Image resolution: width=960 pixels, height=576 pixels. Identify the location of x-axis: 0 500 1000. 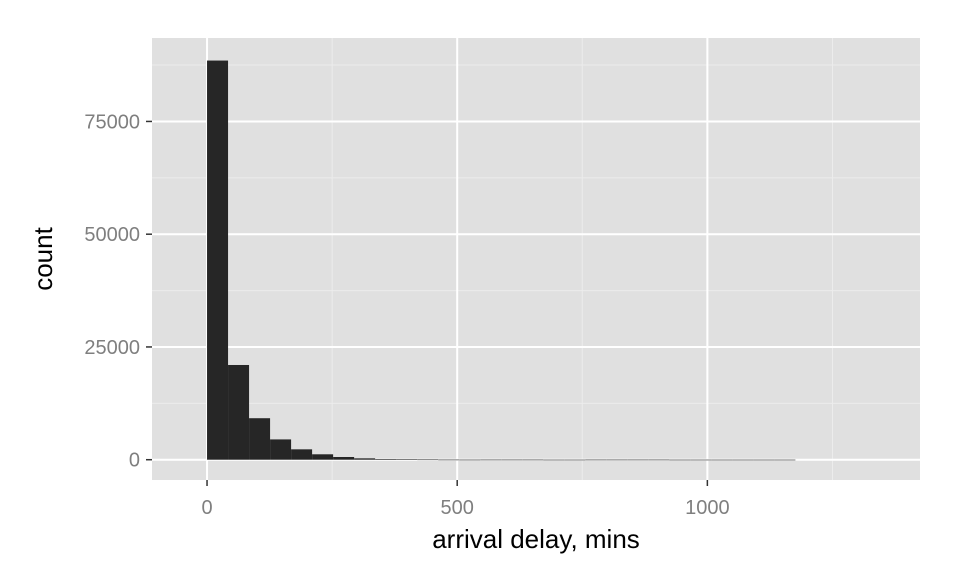
(465, 499).